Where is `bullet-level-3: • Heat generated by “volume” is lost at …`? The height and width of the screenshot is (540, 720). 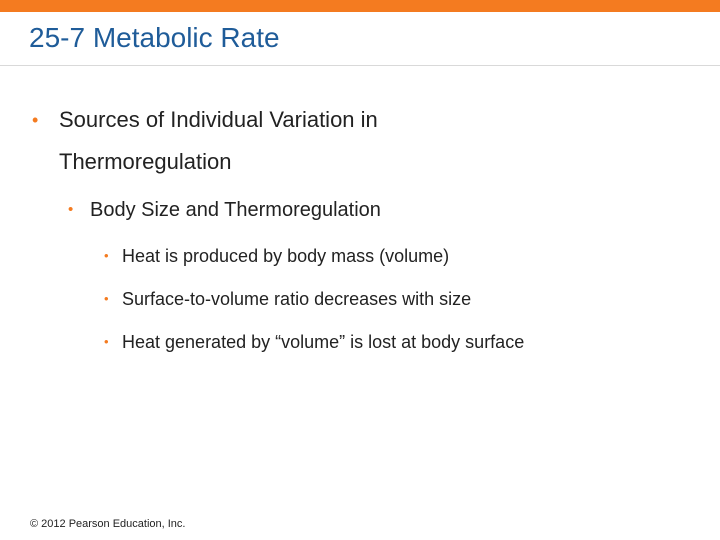 bullet-level-3: • Heat generated by “volume” is lost at … is located at coordinates (314, 342).